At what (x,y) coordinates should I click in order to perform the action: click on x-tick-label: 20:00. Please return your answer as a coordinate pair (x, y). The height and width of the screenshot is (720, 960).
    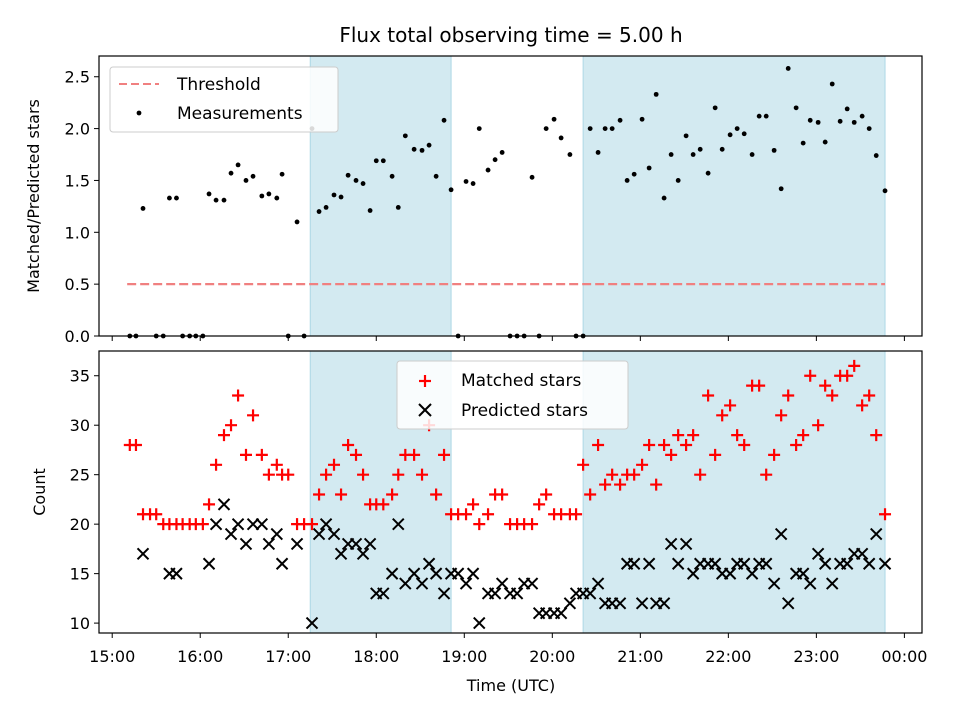
    Looking at the image, I should click on (552, 656).